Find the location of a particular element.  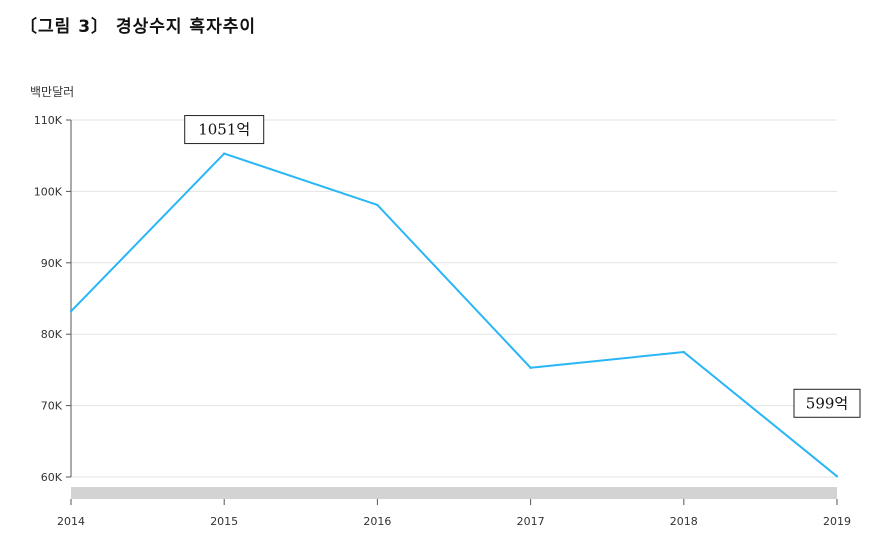

y-tick-label: 70K is located at coordinates (52, 406).